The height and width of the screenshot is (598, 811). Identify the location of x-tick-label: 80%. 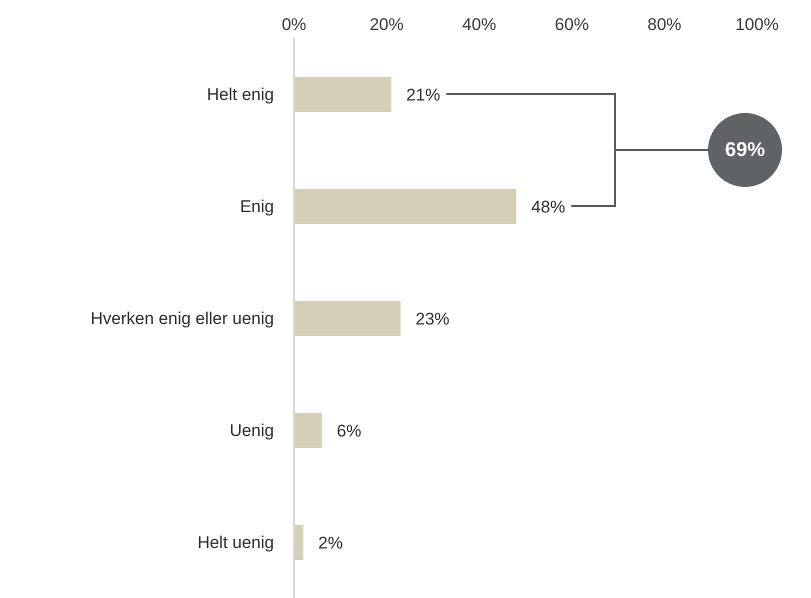
(664, 24).